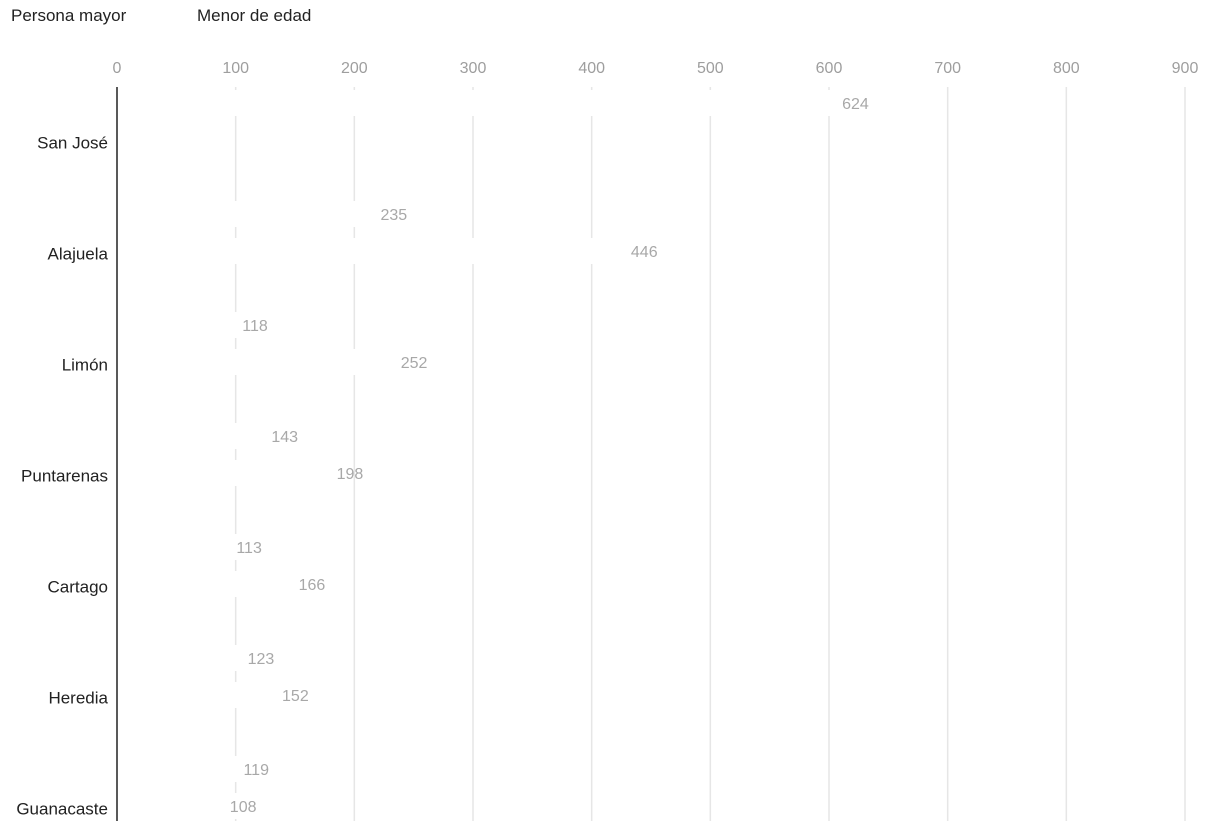  What do you see at coordinates (78, 254) in the screenshot?
I see `category-label-1: Alajuela` at bounding box center [78, 254].